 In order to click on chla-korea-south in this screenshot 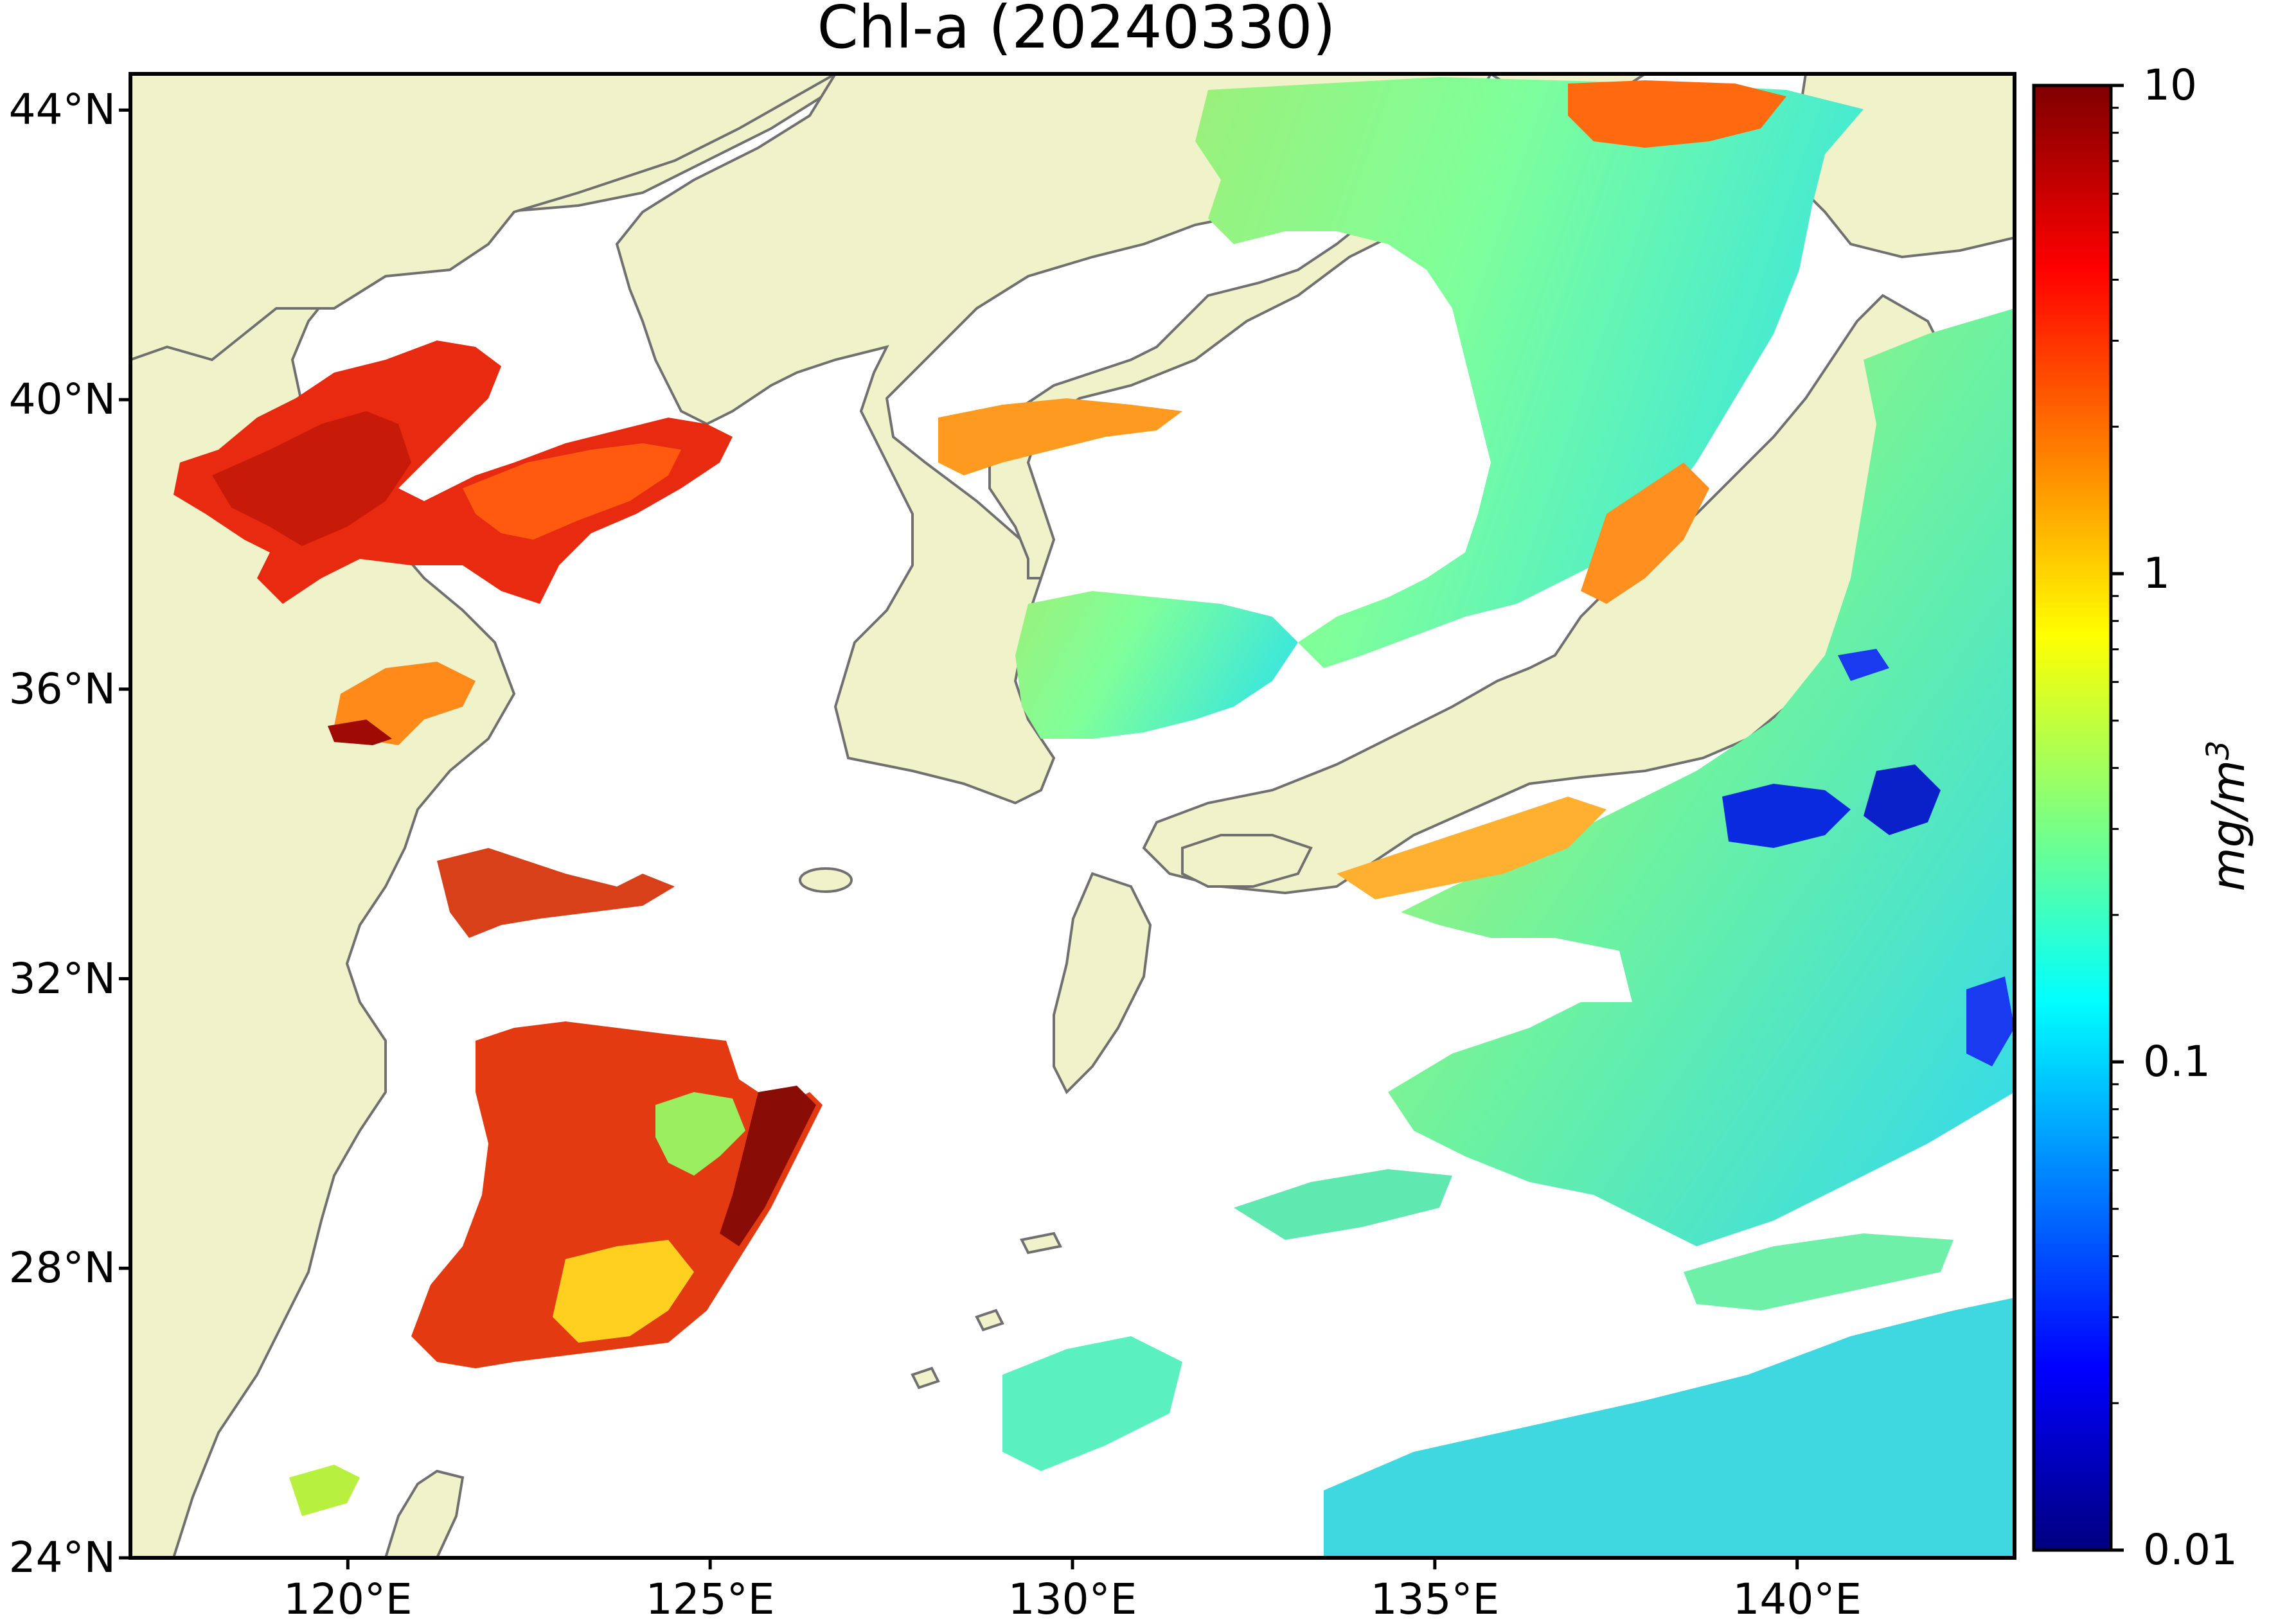, I will do `click(1156, 665)`.